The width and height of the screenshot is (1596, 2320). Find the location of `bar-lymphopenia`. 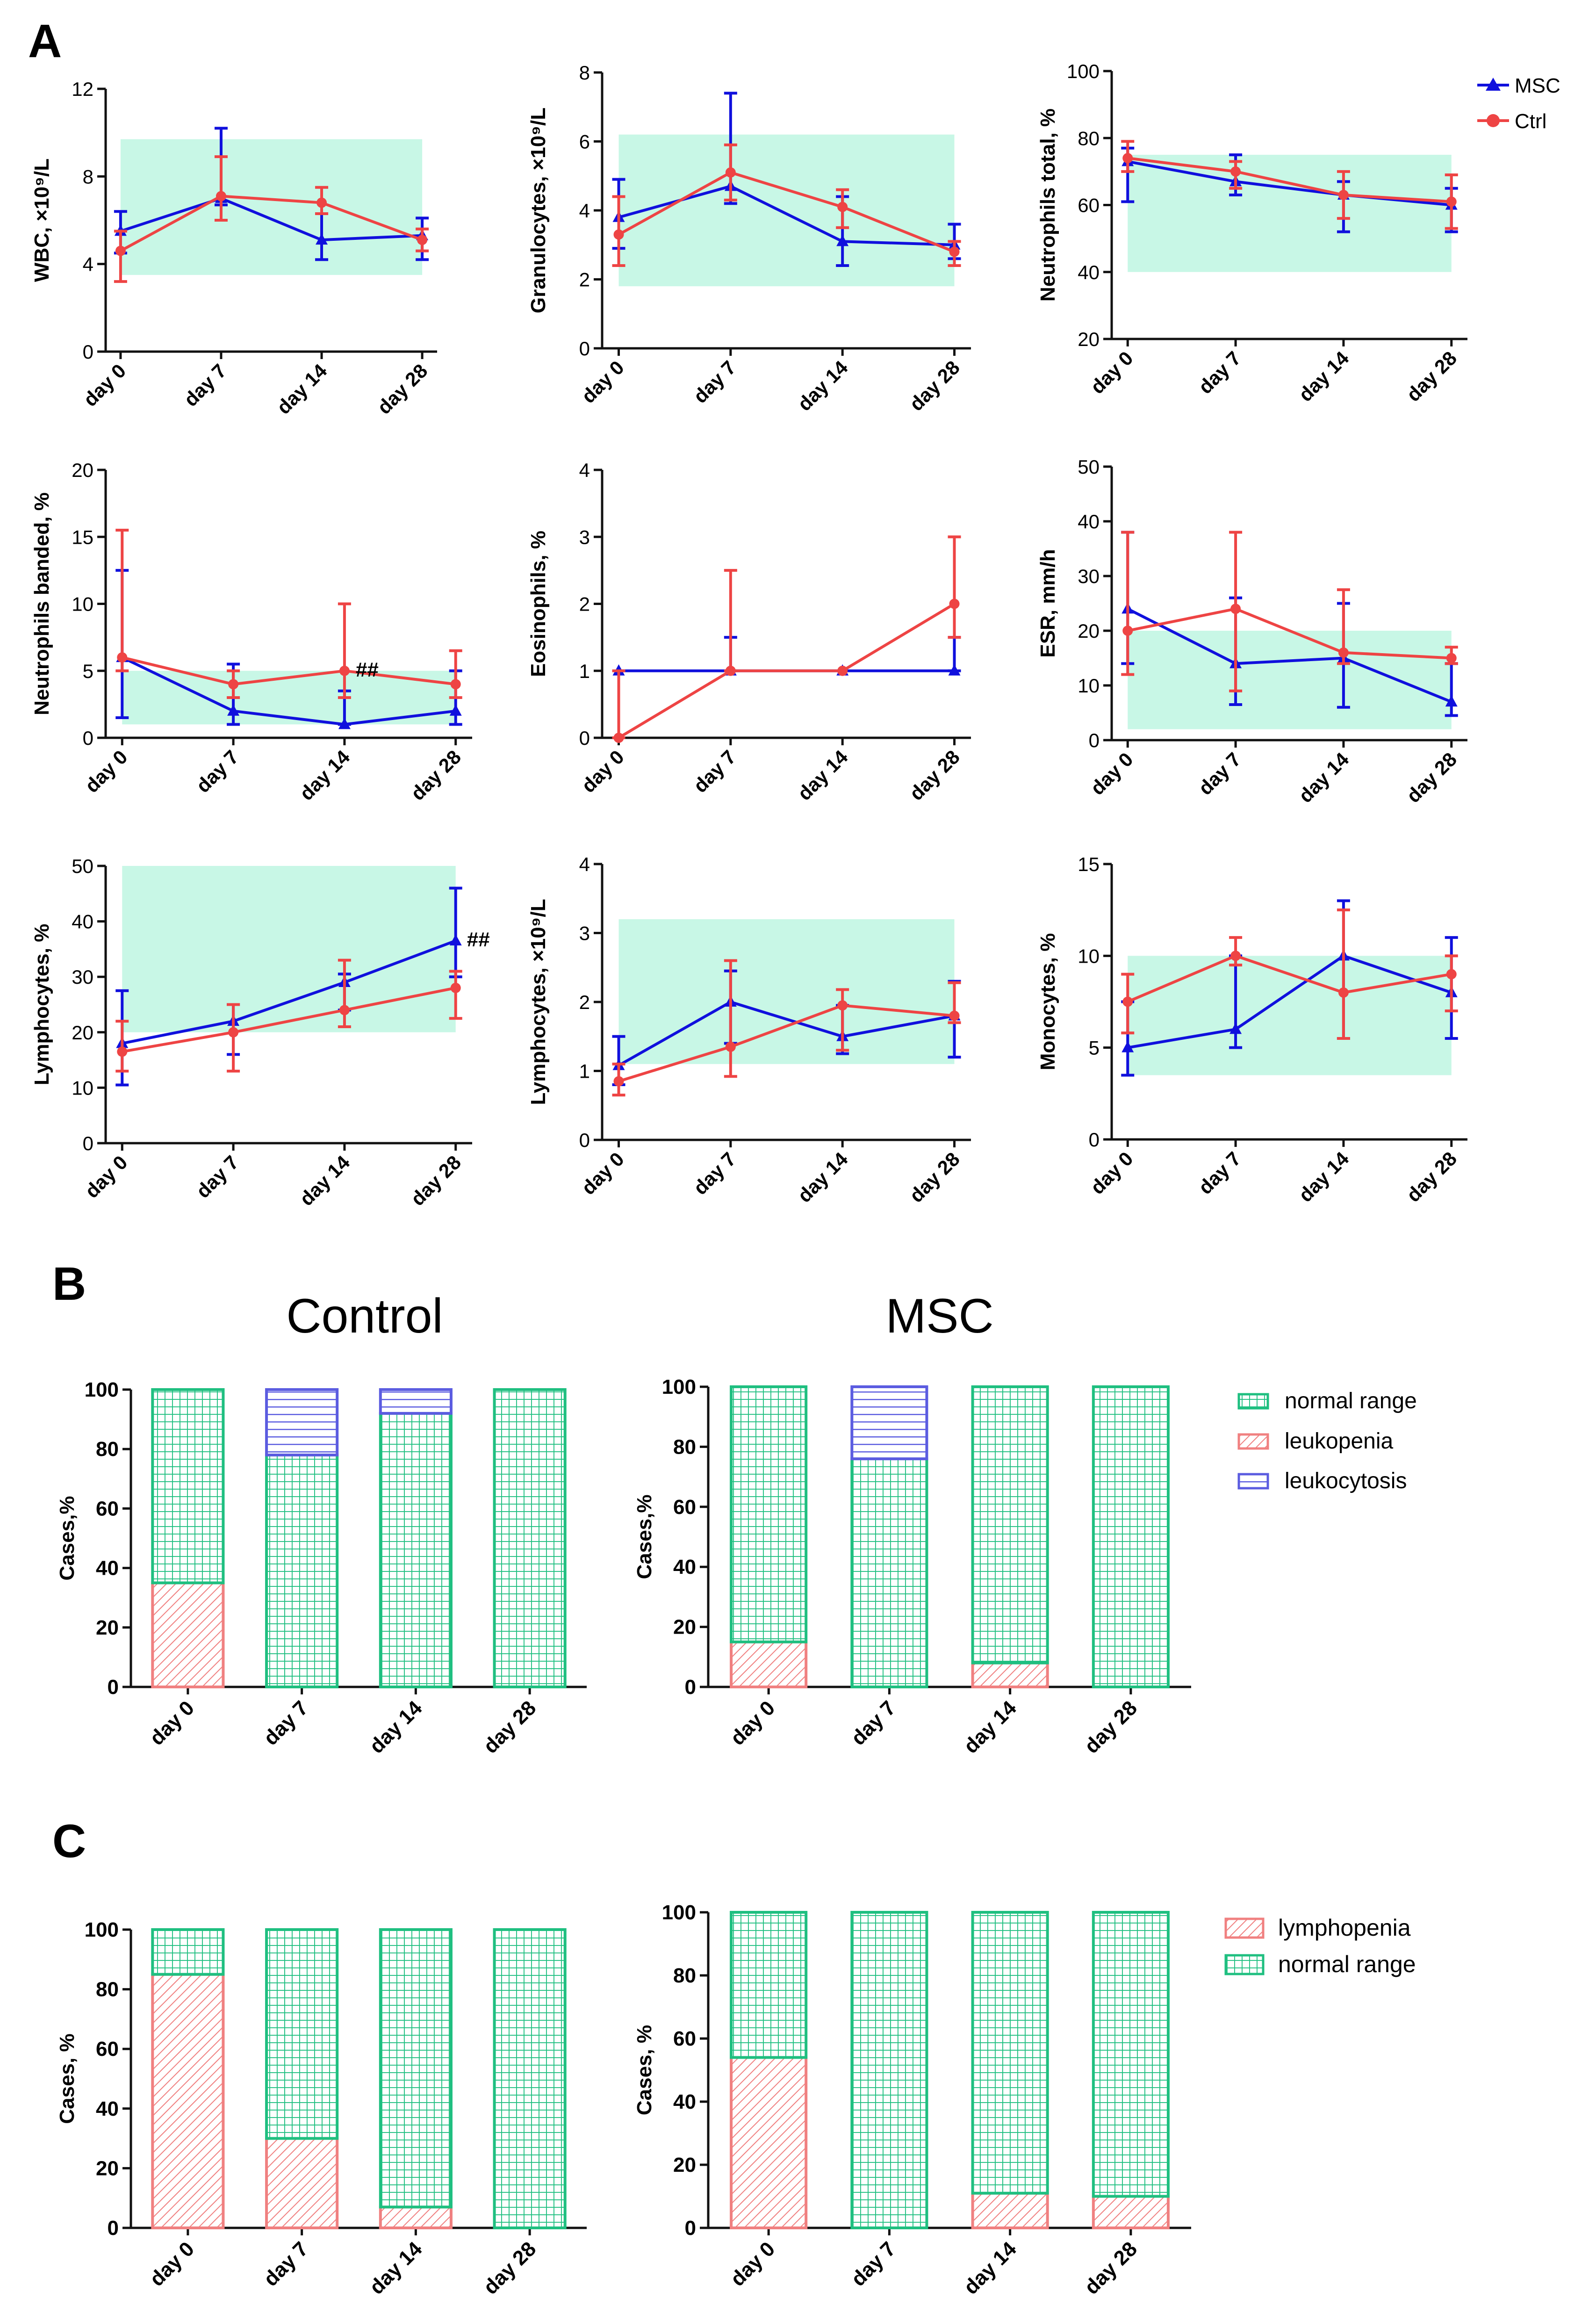

bar-lymphopenia is located at coordinates (1010, 2210).